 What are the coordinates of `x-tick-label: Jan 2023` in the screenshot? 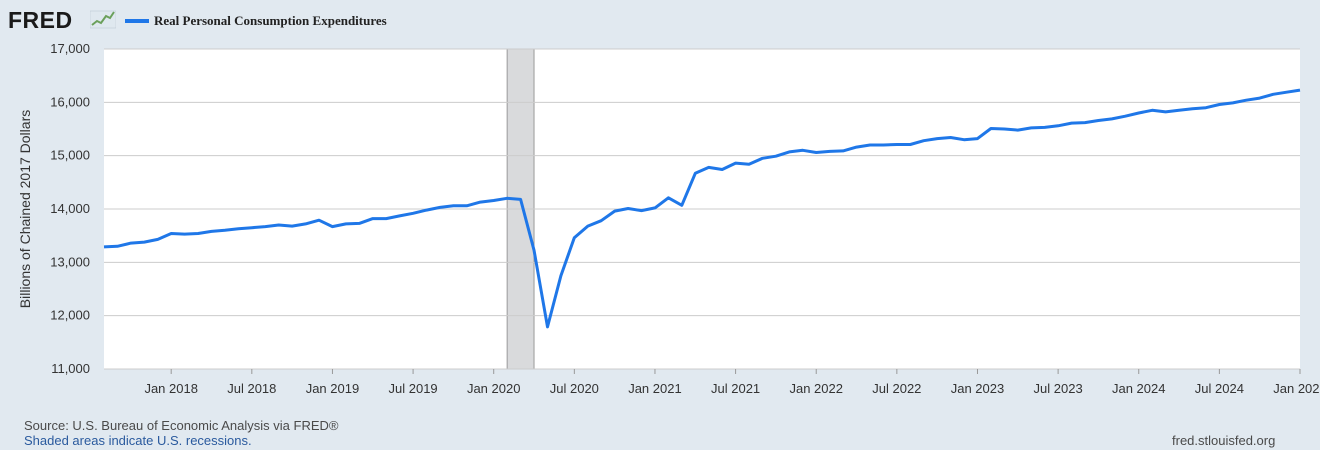 It's located at (978, 388).